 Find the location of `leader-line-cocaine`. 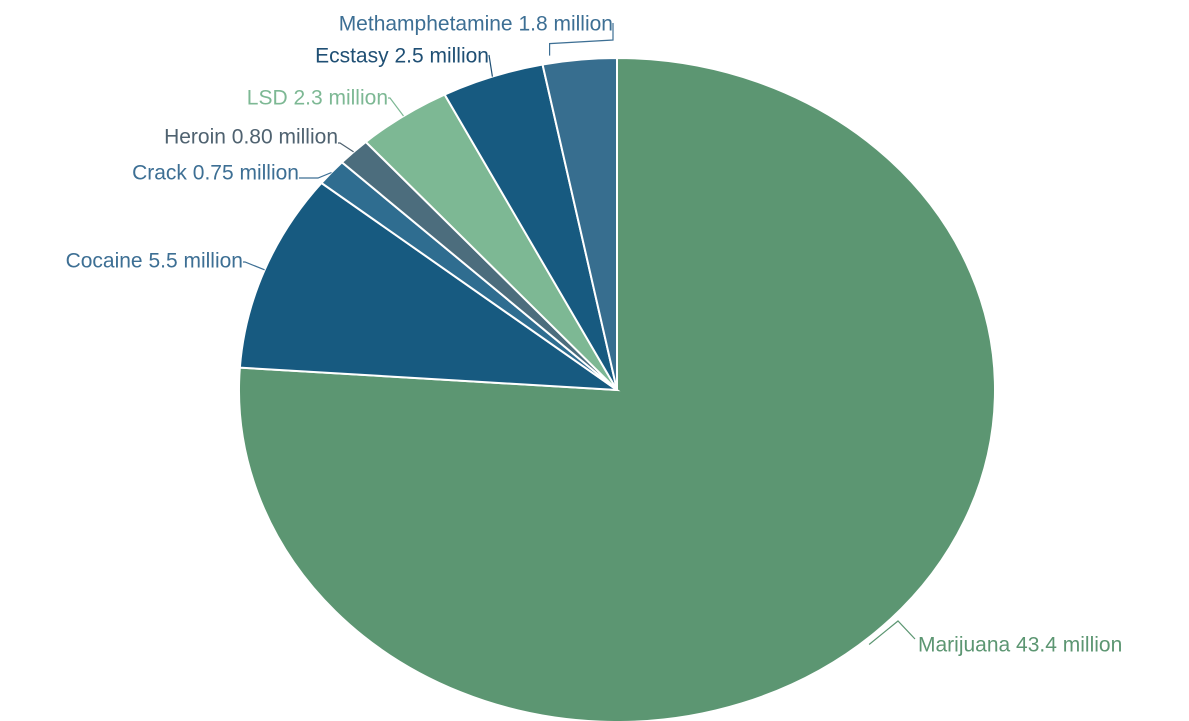

leader-line-cocaine is located at coordinates (254, 266).